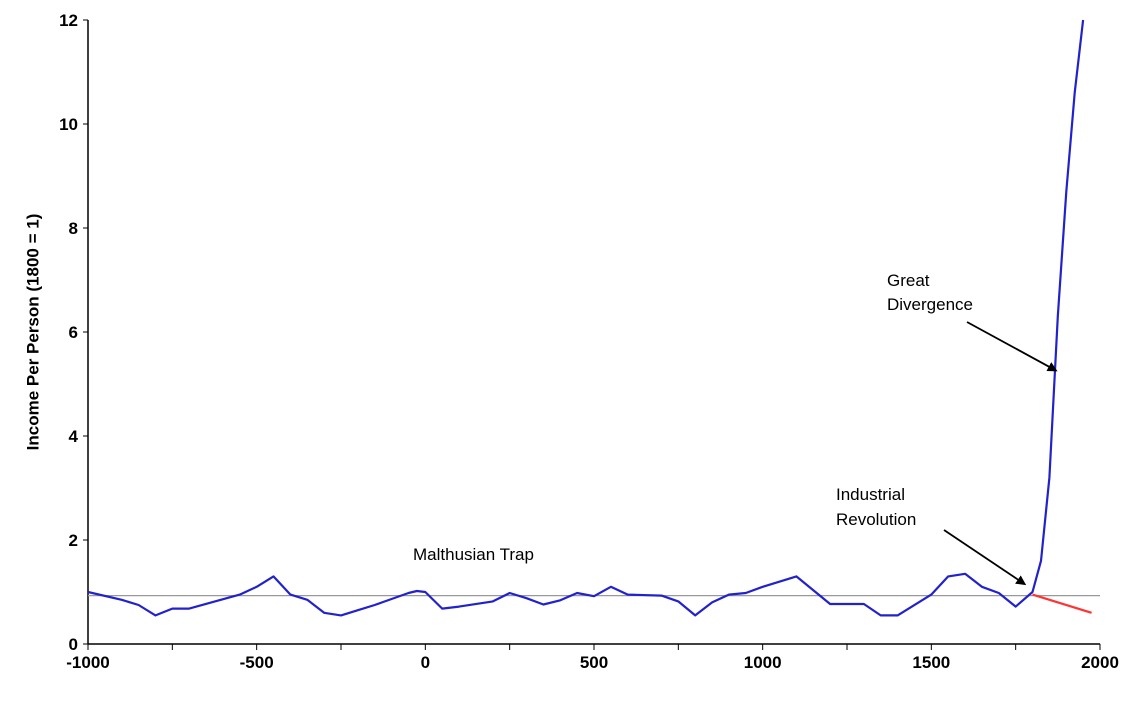  What do you see at coordinates (73, 644) in the screenshot?
I see `y-tick-label: 0` at bounding box center [73, 644].